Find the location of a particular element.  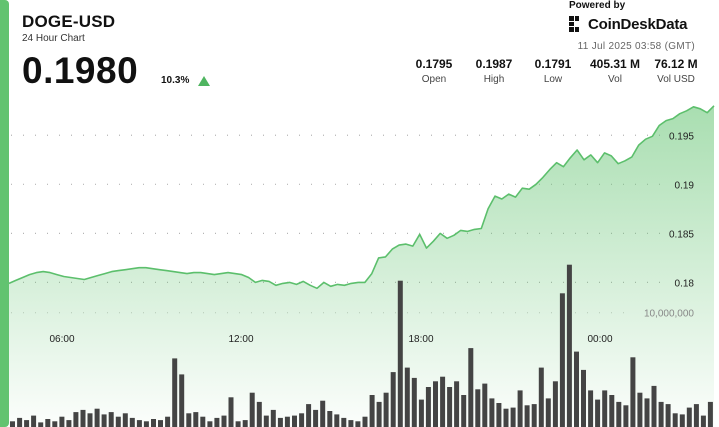

price-change: 10.3% is located at coordinates (175, 80).